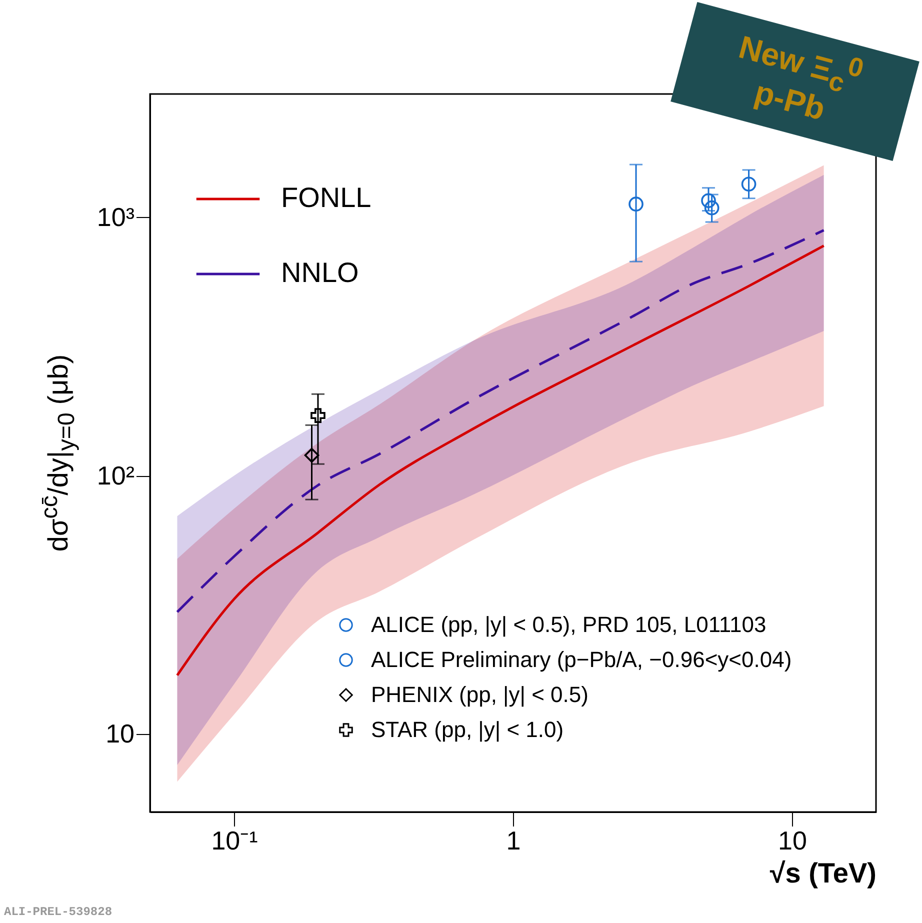 The image size is (922, 923). I want to click on legend-label: FONLL, so click(326, 197).